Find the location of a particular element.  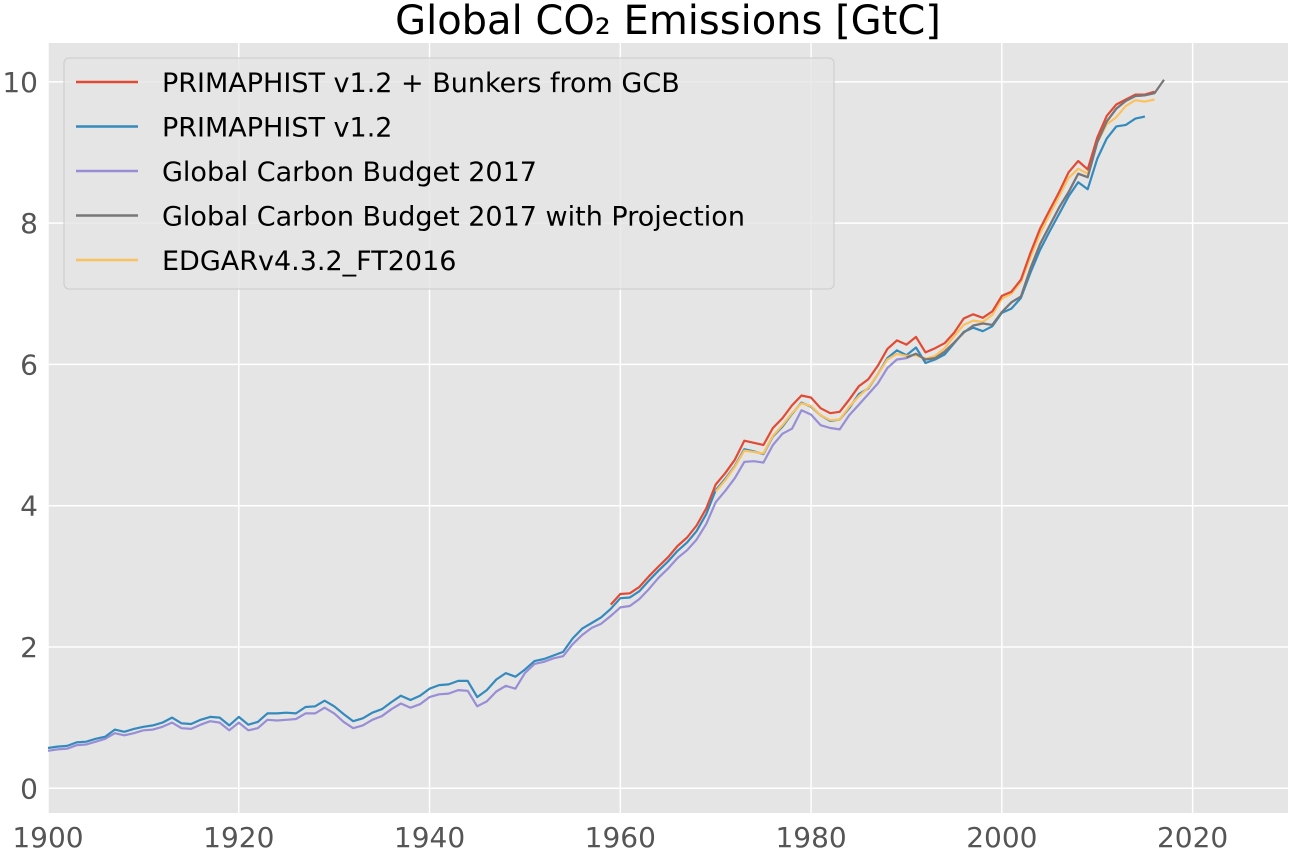

legend-label: Global Carbon Budget 2017 is located at coordinates (349, 172).